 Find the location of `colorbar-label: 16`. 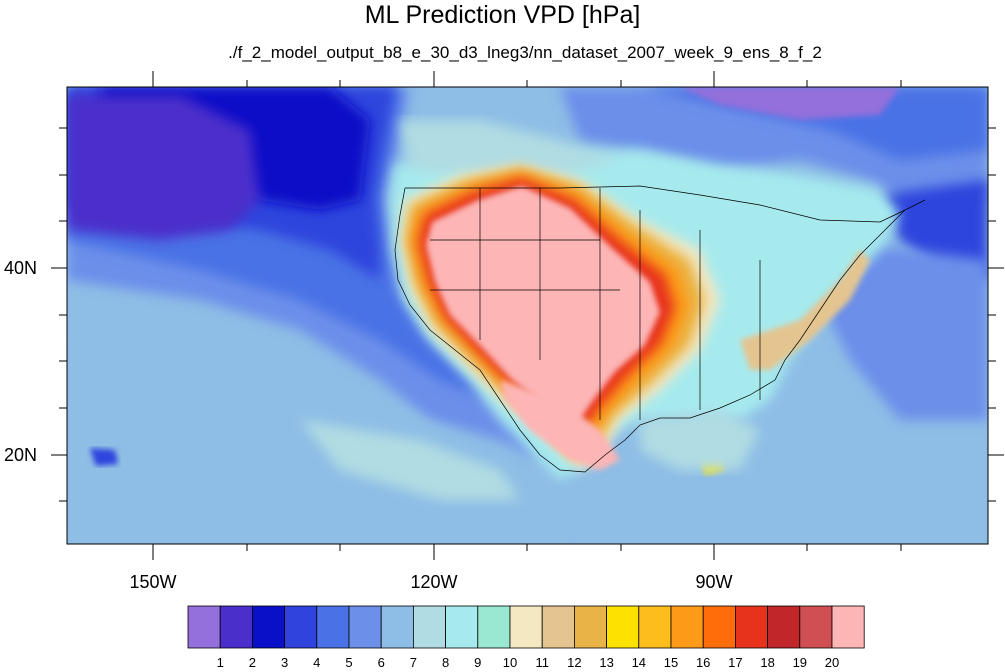

colorbar-label: 16 is located at coordinates (703, 662).